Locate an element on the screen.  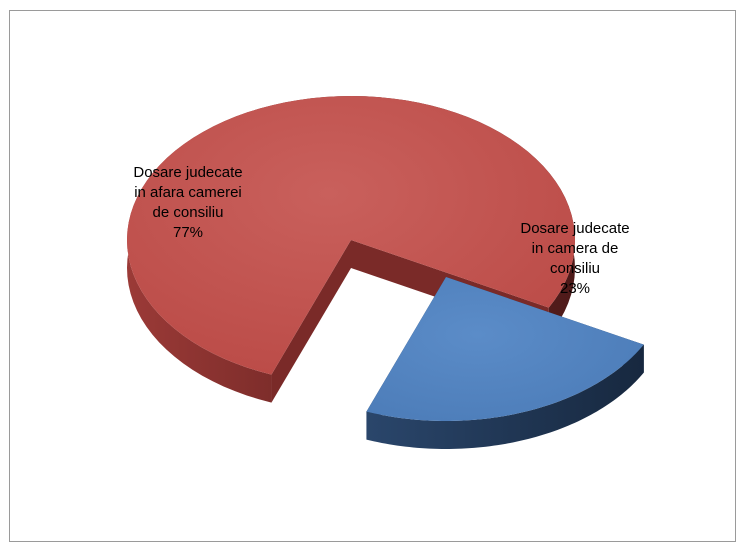
slice-label-line: 77% is located at coordinates (188, 232).